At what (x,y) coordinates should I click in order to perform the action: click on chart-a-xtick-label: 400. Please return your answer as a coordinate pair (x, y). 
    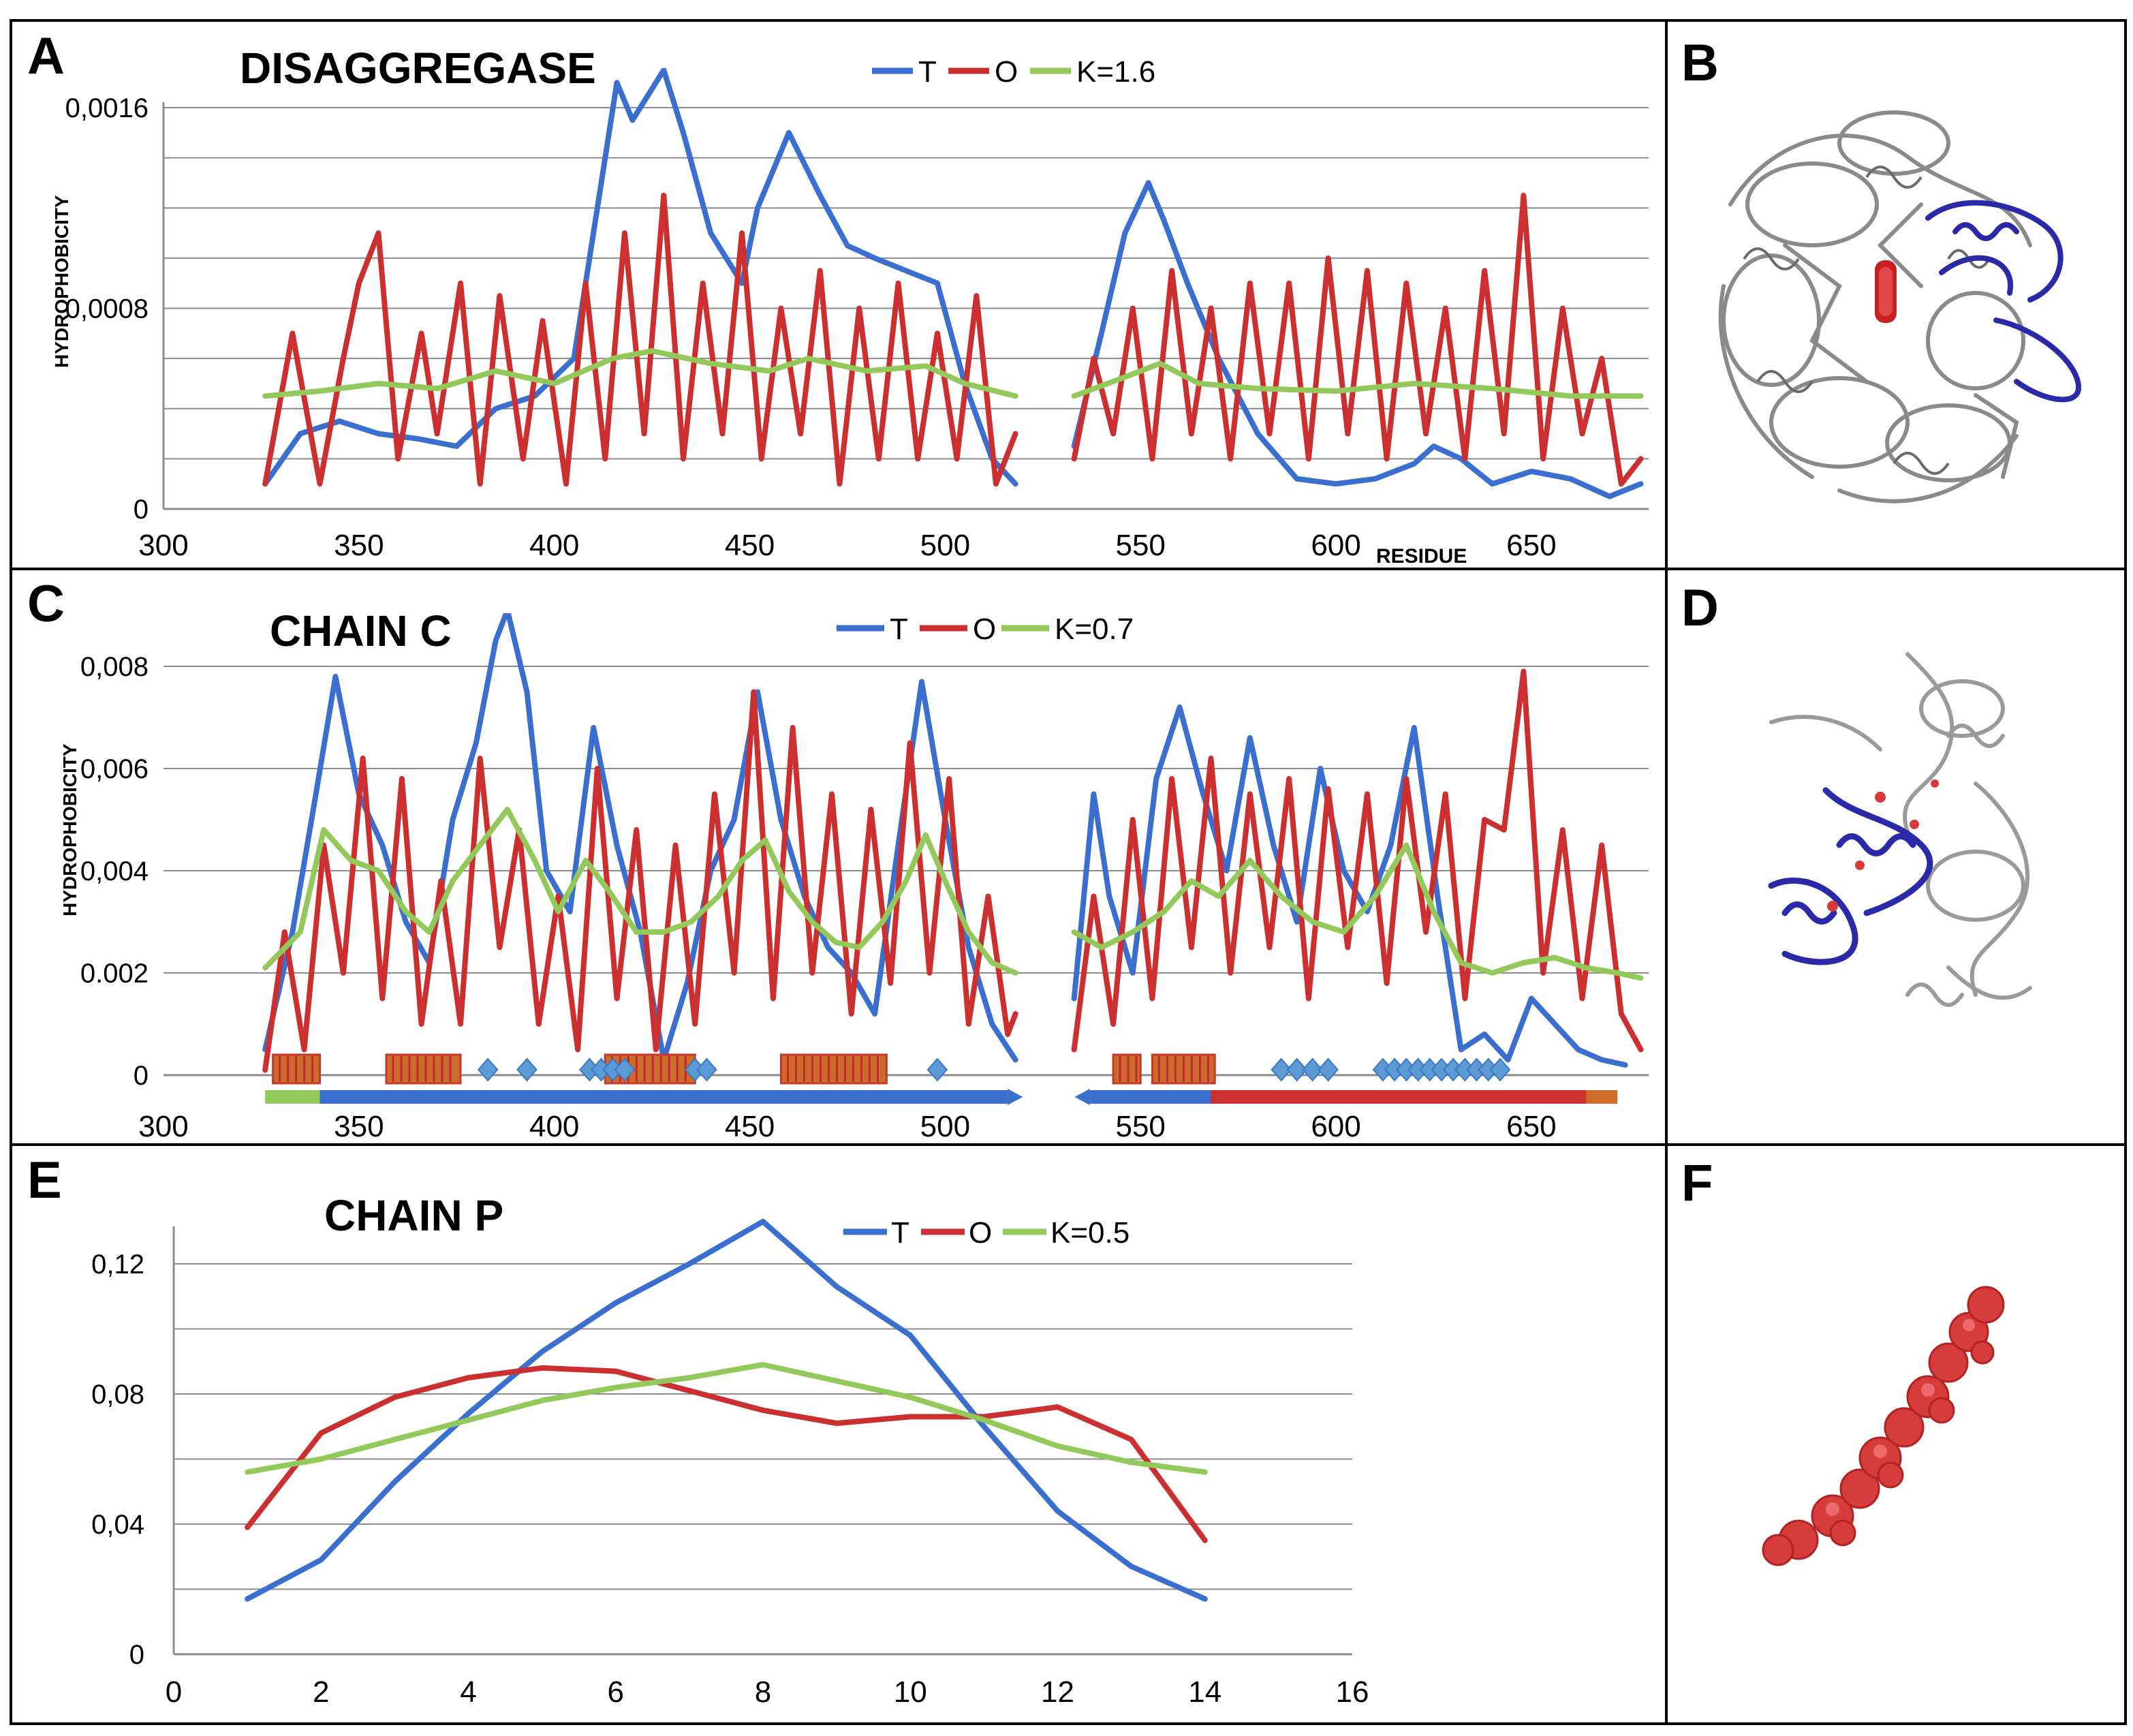
    Looking at the image, I should click on (554, 545).